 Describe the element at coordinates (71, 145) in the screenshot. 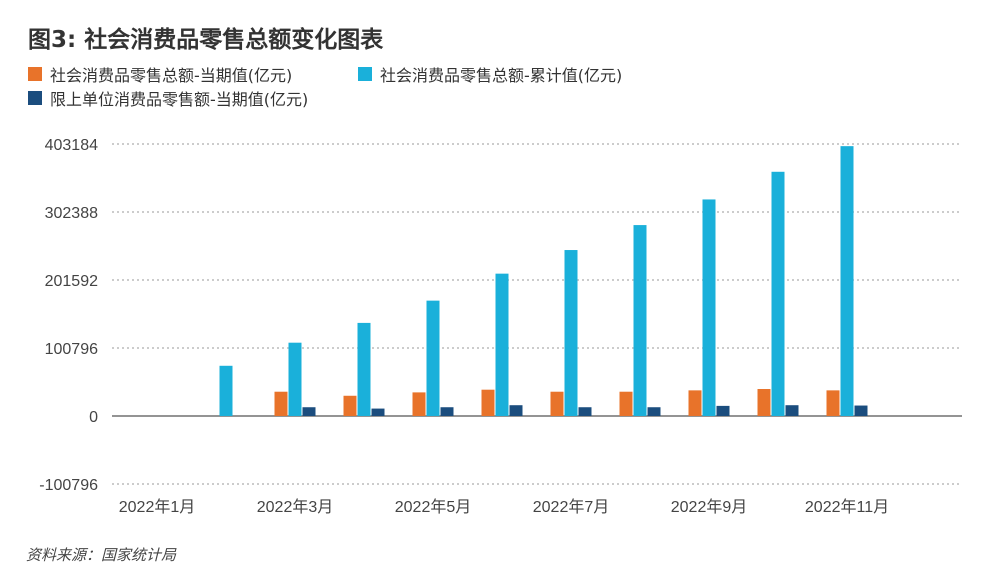

I see `y-tick-label: 403184` at that location.